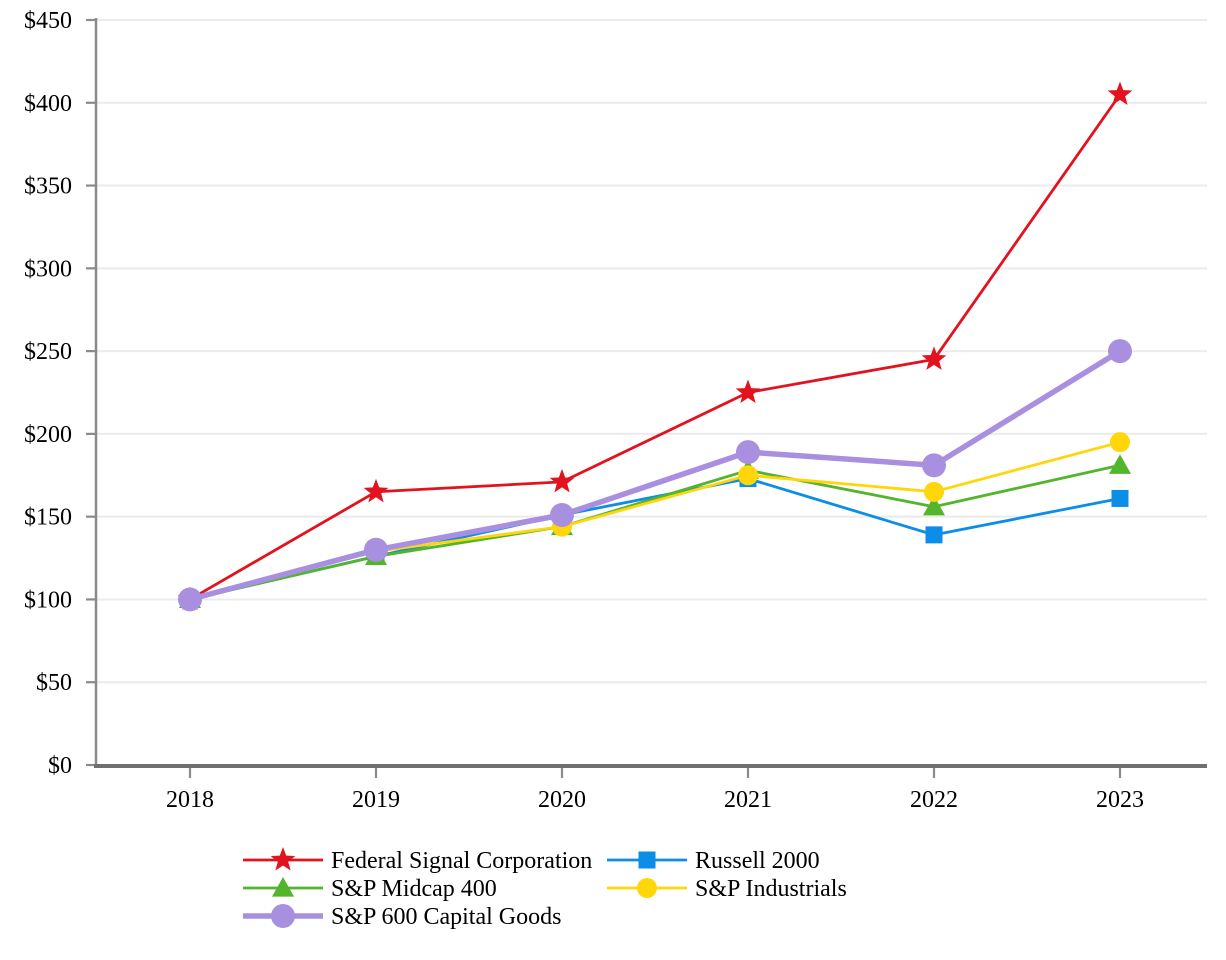  Describe the element at coordinates (934, 800) in the screenshot. I see `x-tick-label: 2022` at that location.